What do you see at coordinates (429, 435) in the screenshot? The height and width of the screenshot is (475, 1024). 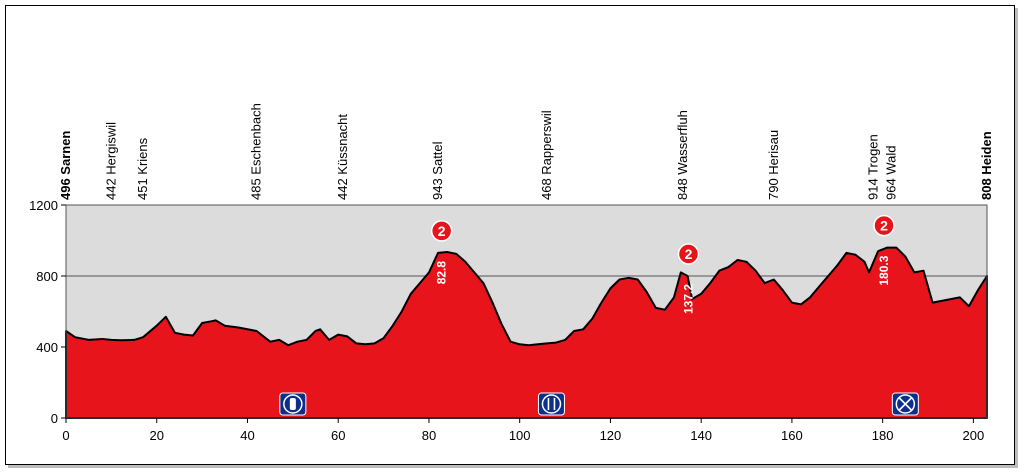 I see `x-tick-label-80: 80` at bounding box center [429, 435].